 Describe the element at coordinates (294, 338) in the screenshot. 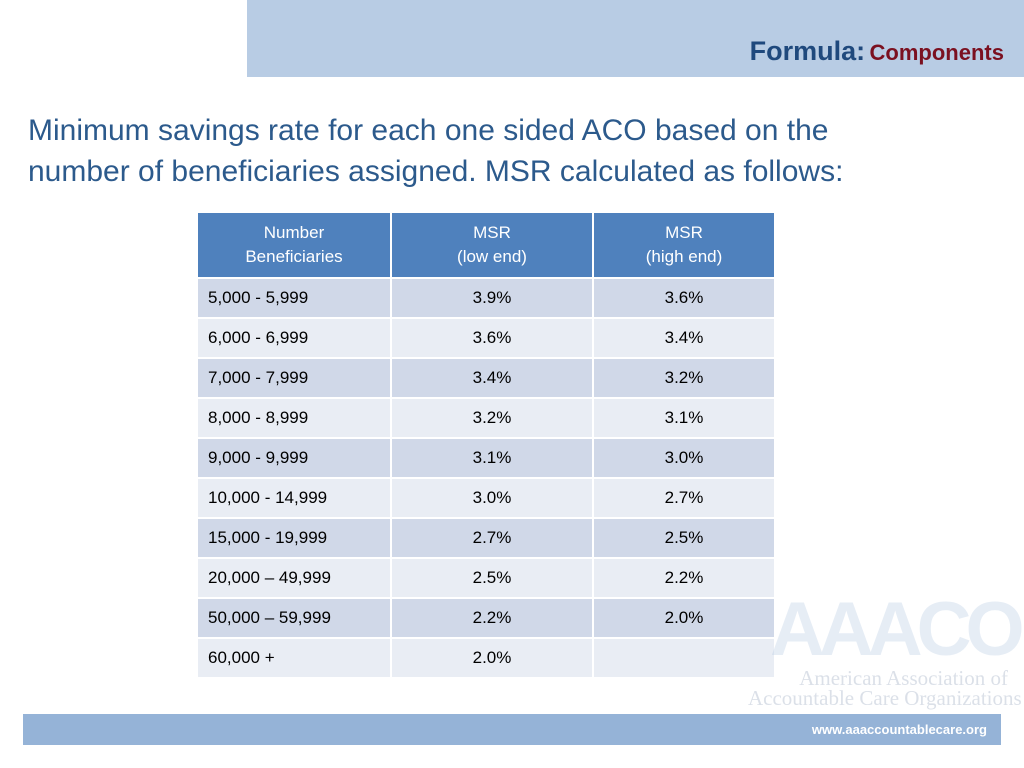

I see `cell-beneficiaries: 6,000 - 6,999` at that location.